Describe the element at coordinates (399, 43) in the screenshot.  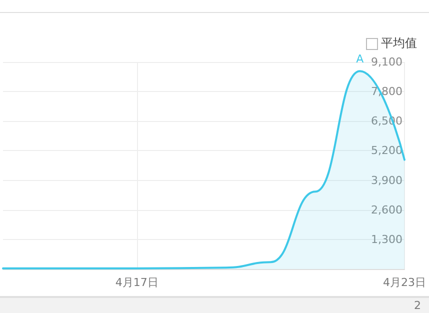
I see `legend-title: 平均值` at that location.